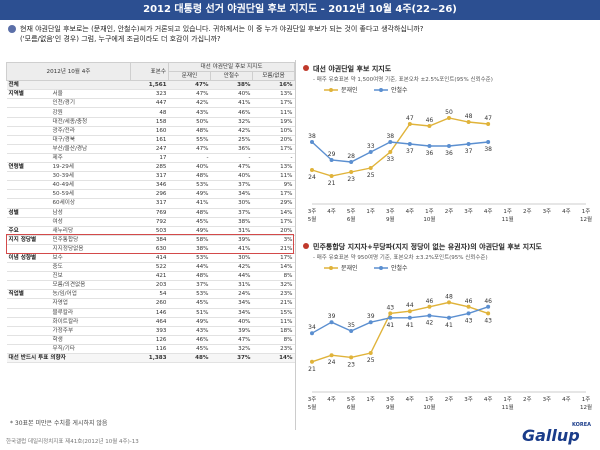 The image size is (600, 450). I want to click on cell-subgroup: 50-59세, so click(90, 194).